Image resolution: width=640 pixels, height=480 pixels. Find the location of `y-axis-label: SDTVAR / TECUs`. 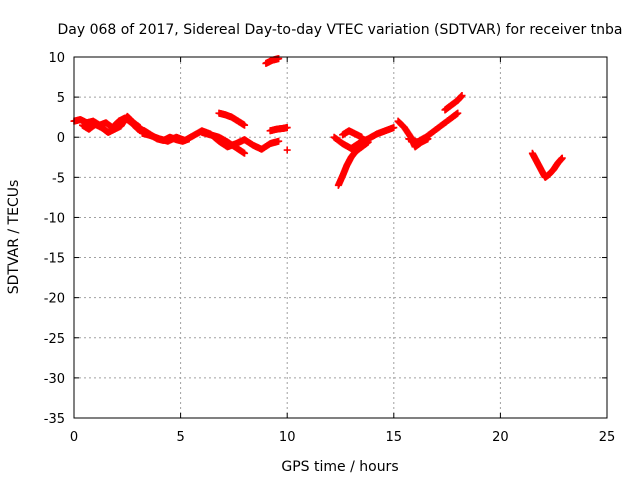

y-axis-label: SDTVAR / TECUs is located at coordinates (14, 237).